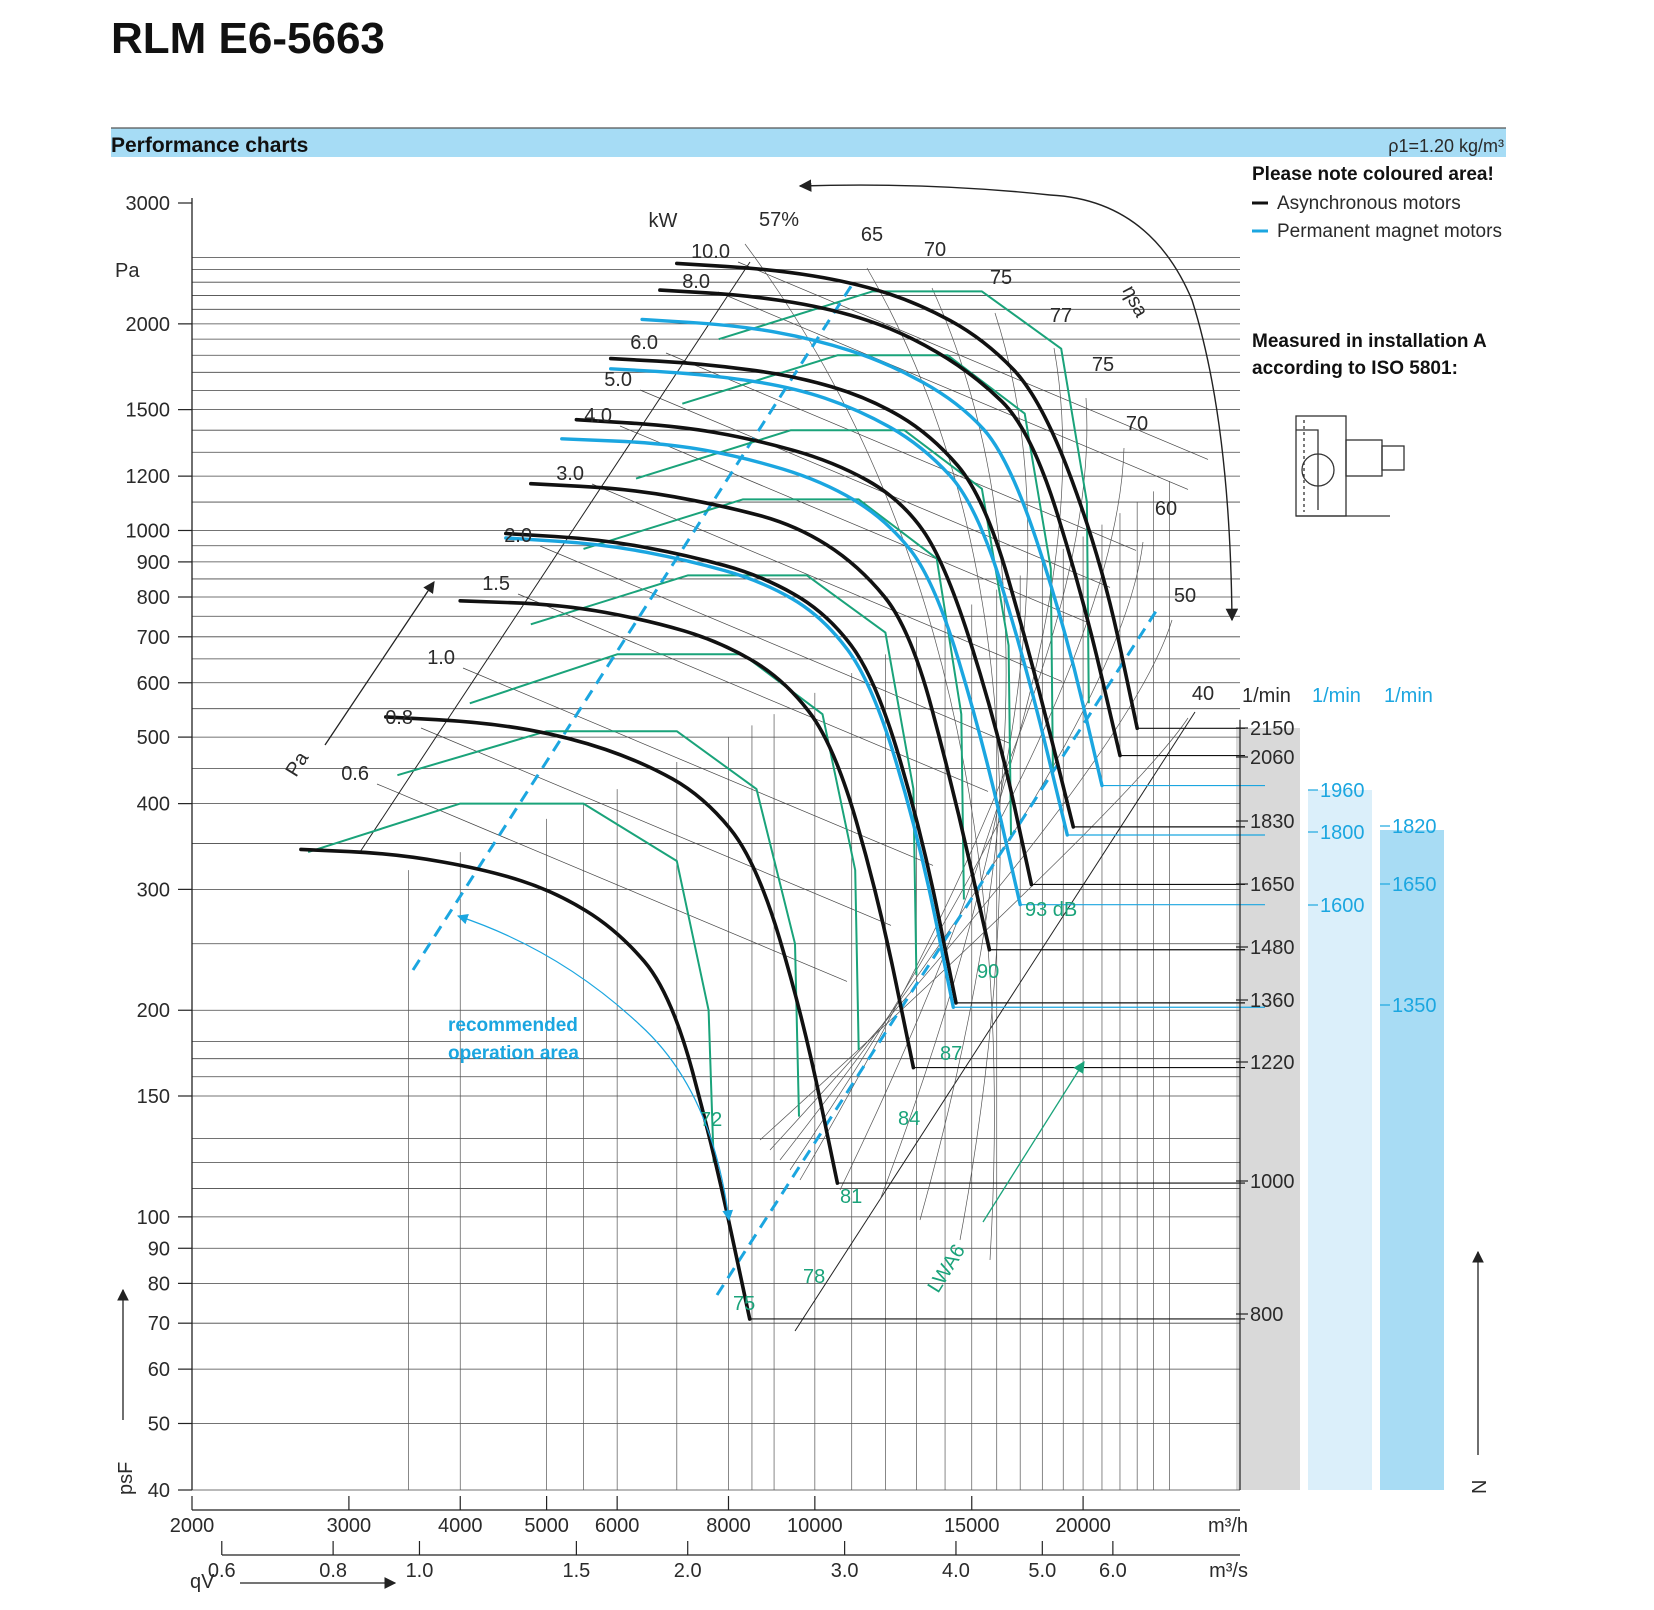 The height and width of the screenshot is (1610, 1654). What do you see at coordinates (209, 145) in the screenshot?
I see `section-title: Performance charts` at bounding box center [209, 145].